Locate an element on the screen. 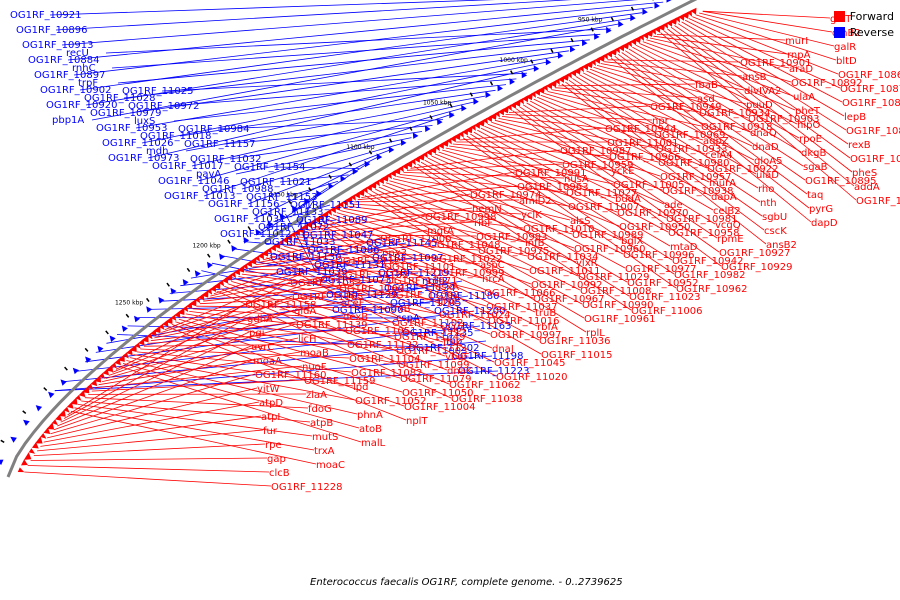 The width and height of the screenshot is (900, 600). reverse-gene-label: OG1RF_11151 is located at coordinates (326, 205).